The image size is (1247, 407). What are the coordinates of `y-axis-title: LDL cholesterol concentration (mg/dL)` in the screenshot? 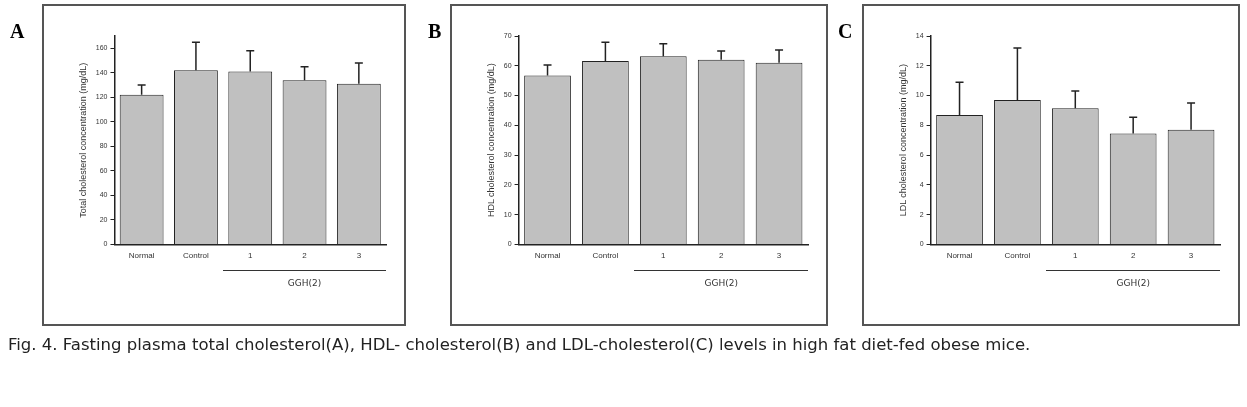 It's located at (902, 140).